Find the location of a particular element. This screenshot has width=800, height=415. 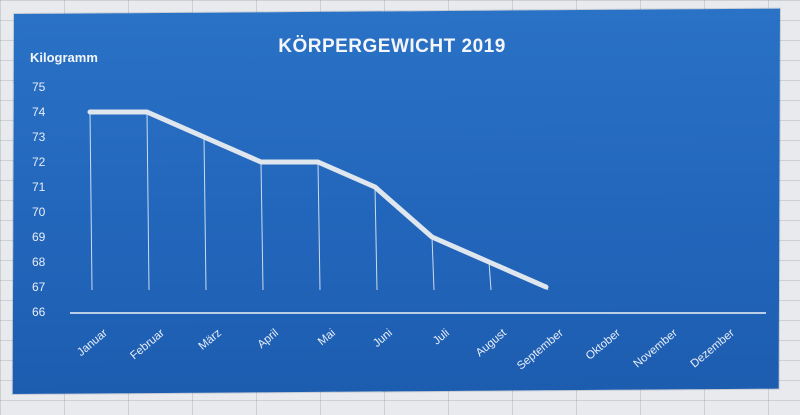

x-tick-label: November is located at coordinates (656, 348).